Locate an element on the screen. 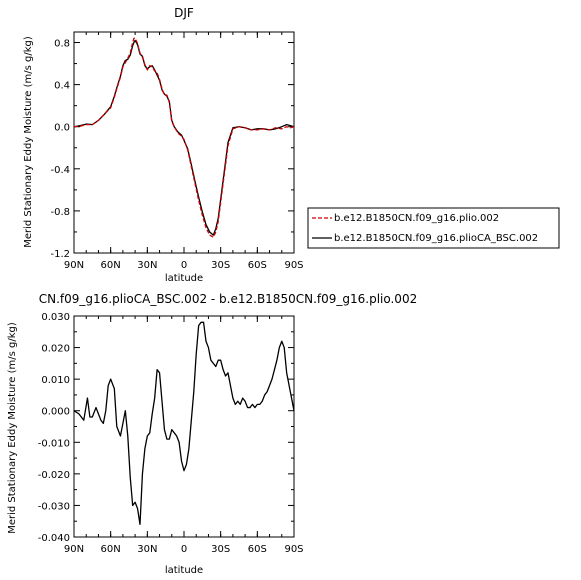 Image resolution: width=581 pixels, height=580 pixels. y-tick-label: -0.020 is located at coordinates (54, 475).